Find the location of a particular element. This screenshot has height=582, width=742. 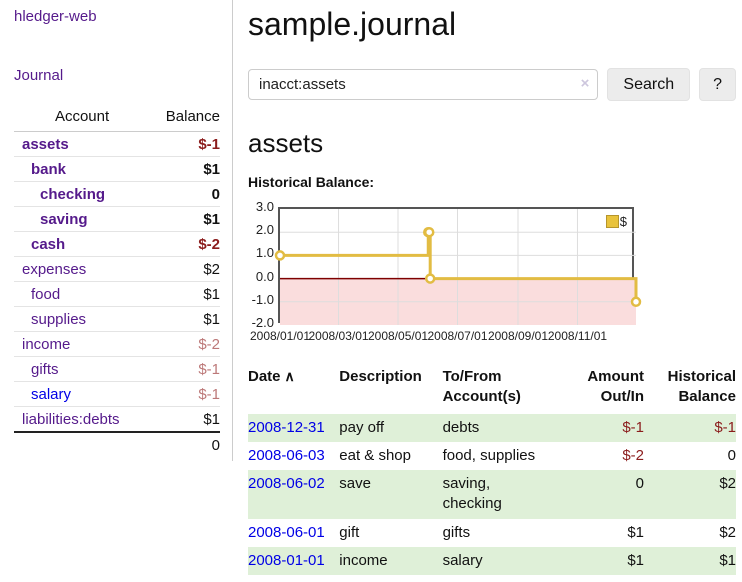

account-row: saving $1 is located at coordinates (117, 219).